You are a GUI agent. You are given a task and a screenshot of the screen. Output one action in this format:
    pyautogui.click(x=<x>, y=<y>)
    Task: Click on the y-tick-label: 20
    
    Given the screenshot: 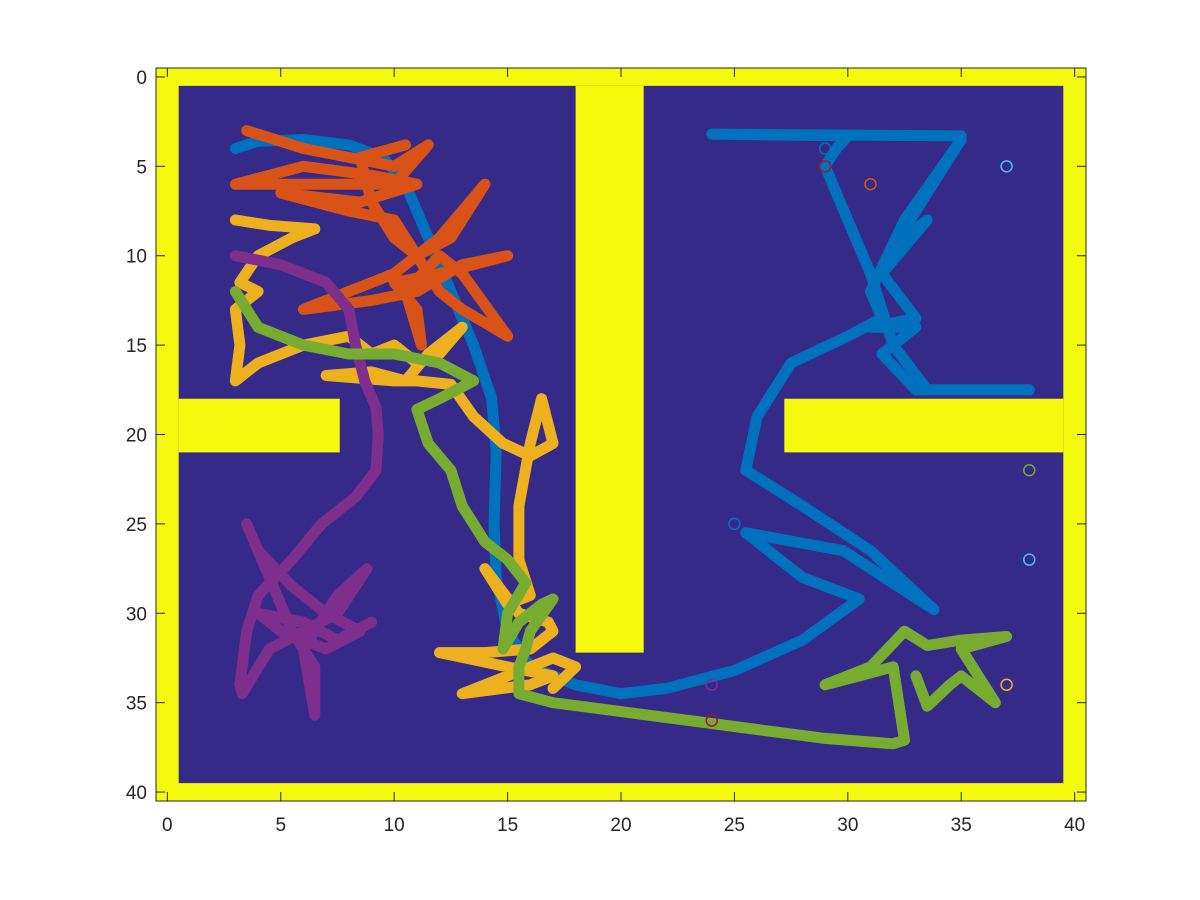 What is the action you would take?
    pyautogui.click(x=136, y=436)
    